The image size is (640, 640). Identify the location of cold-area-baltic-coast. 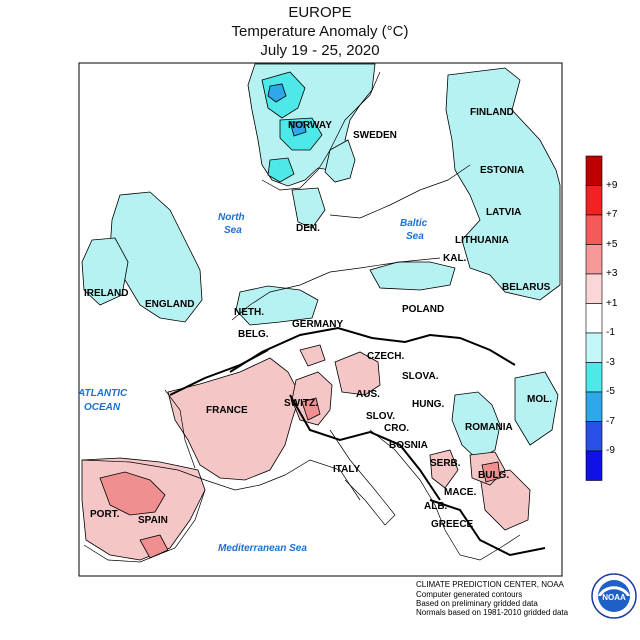
(412, 276).